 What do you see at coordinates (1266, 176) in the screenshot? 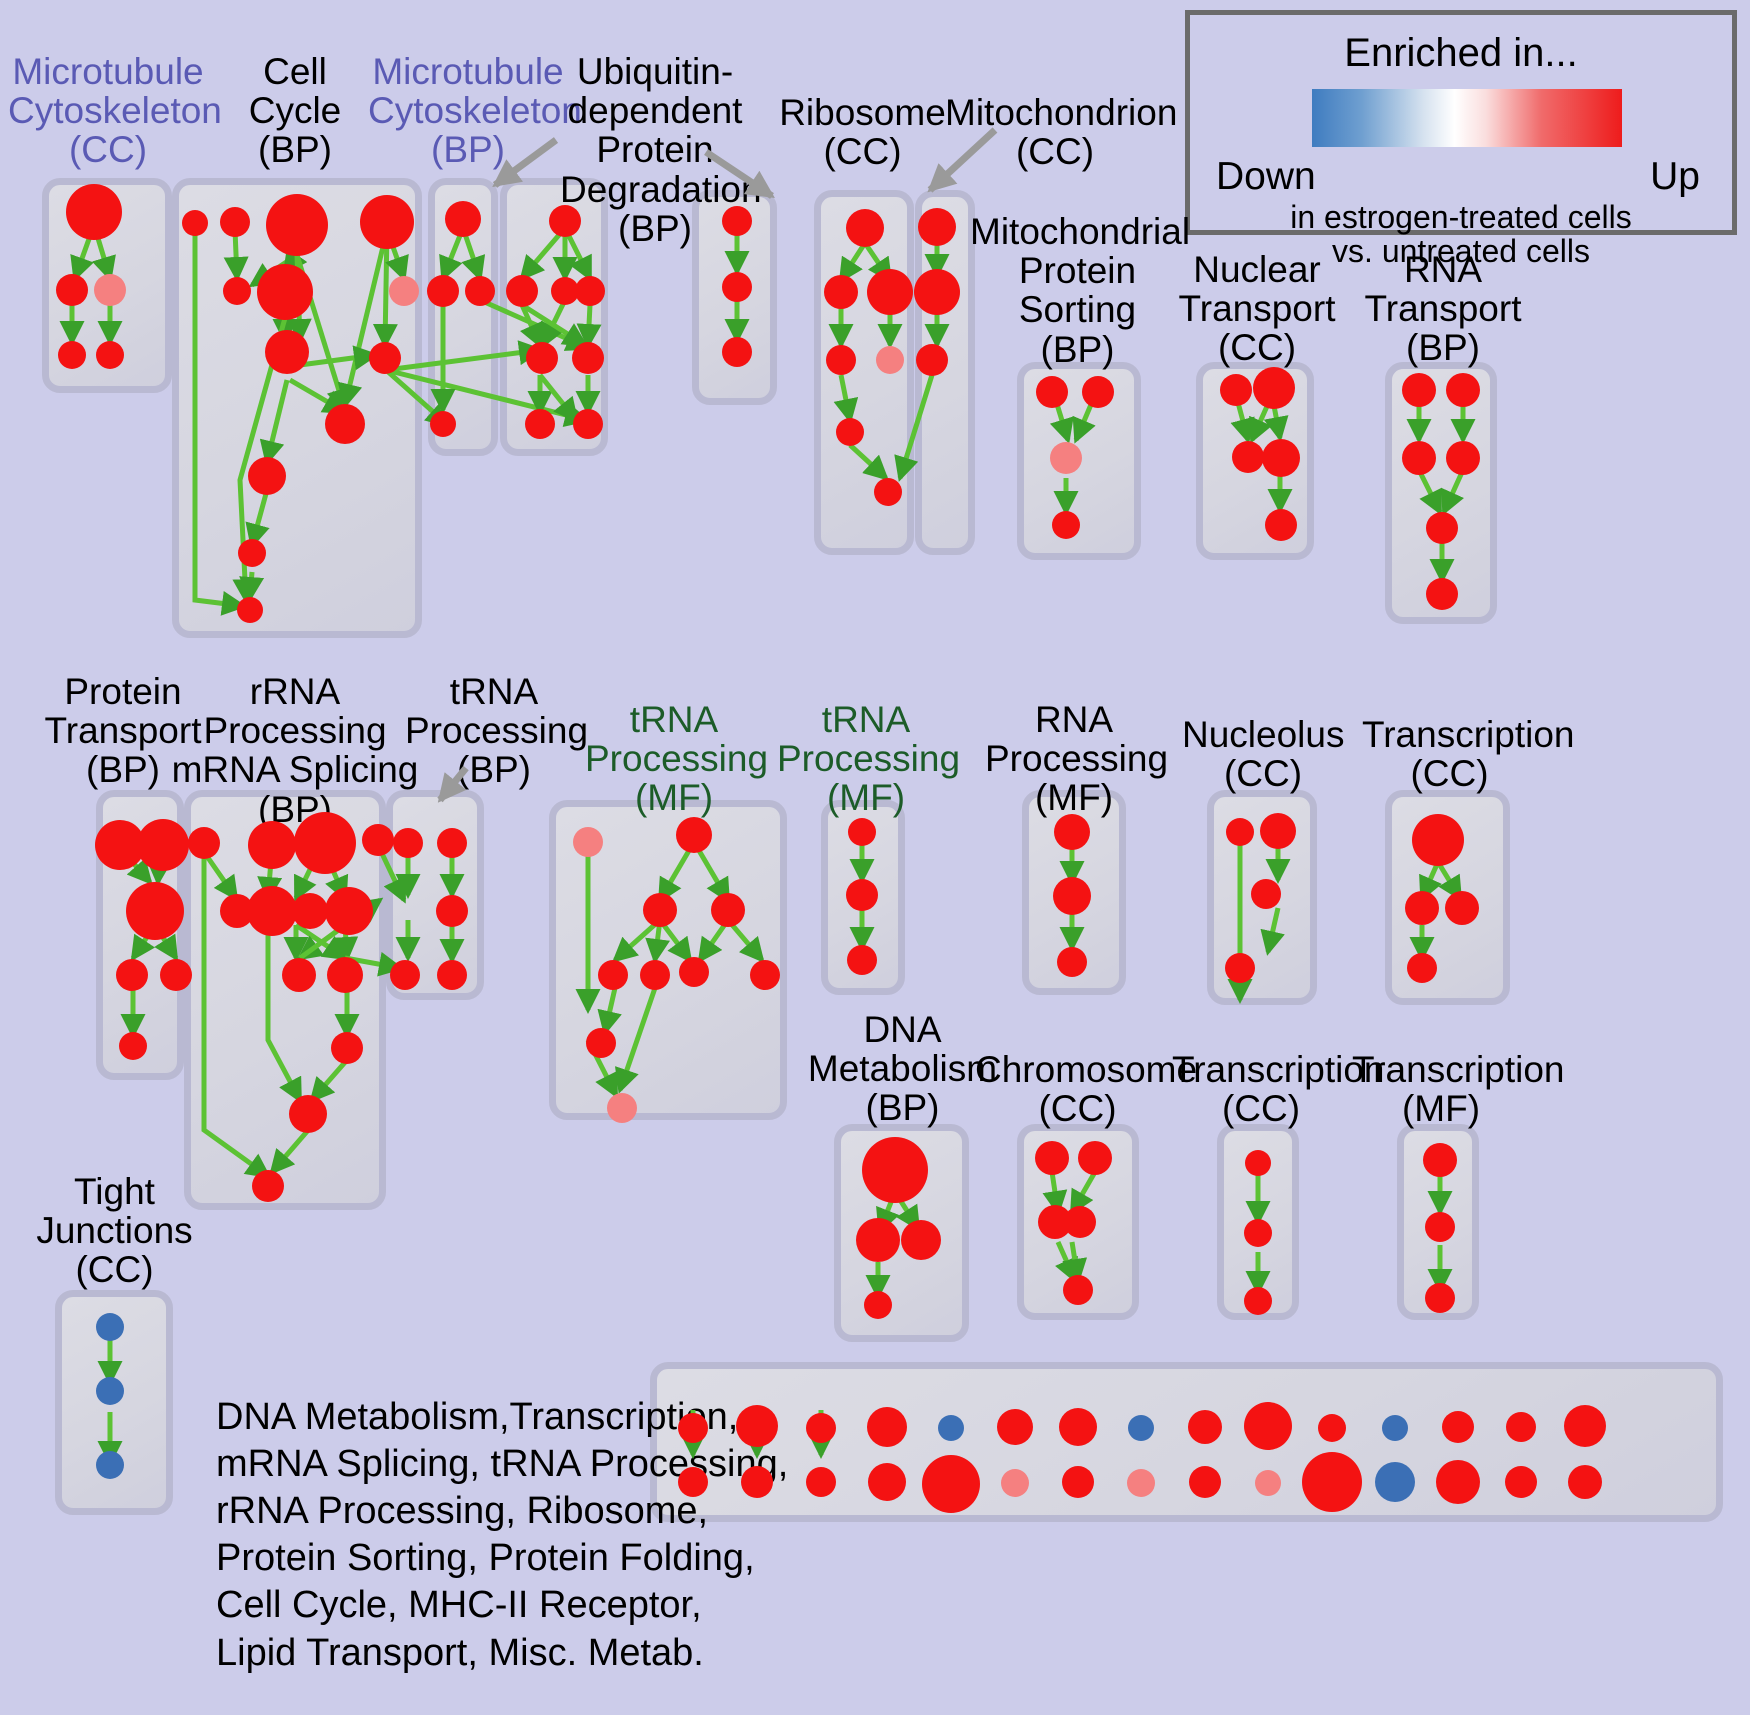
I see `legend-down-label: Down` at bounding box center [1266, 176].